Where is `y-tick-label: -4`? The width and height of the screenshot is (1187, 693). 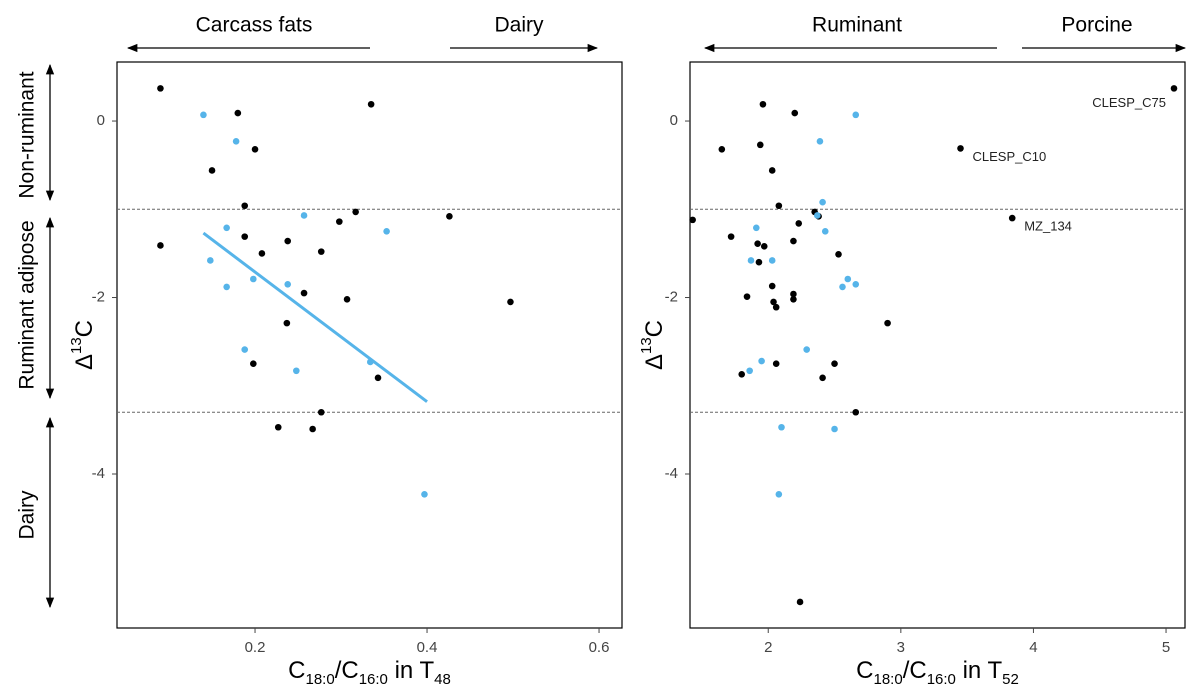
y-tick-label: -4 is located at coordinates (671, 473).